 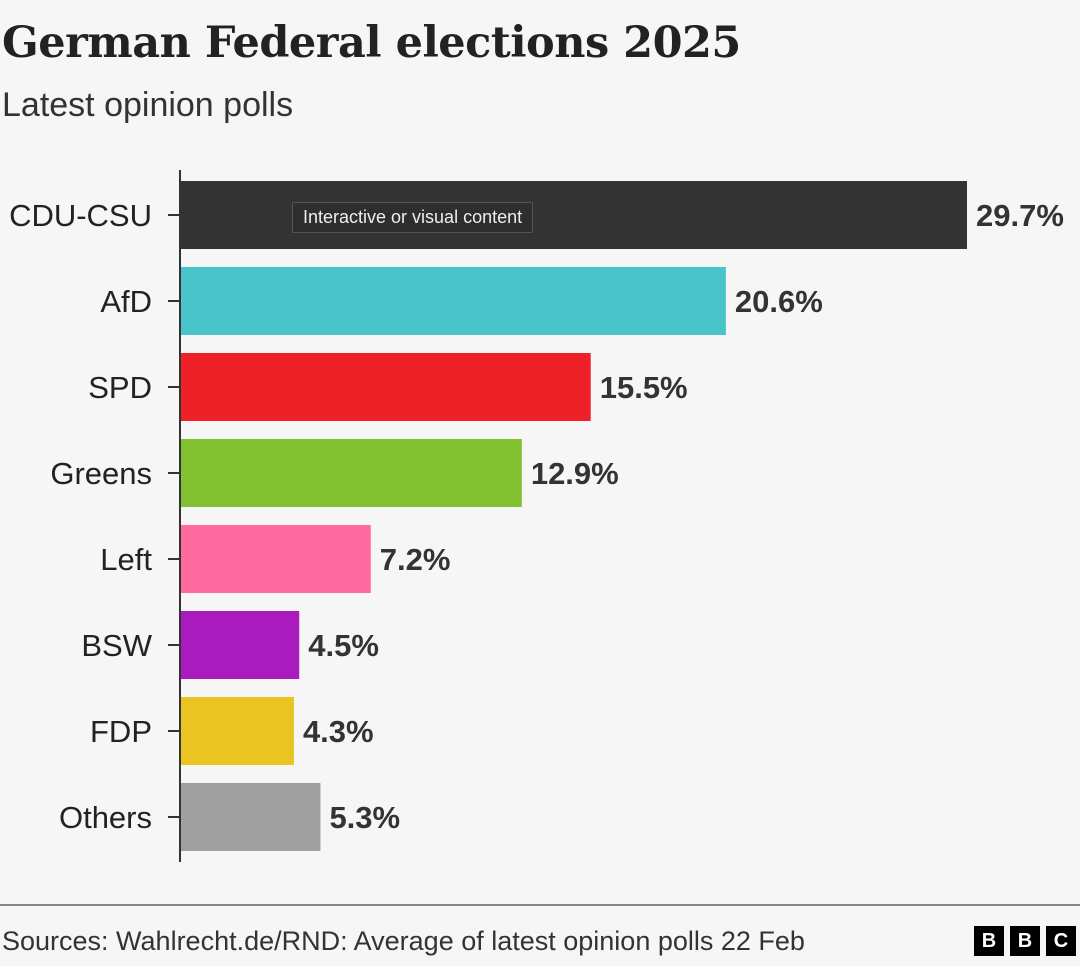 What do you see at coordinates (80, 215) in the screenshot?
I see `category-label: CDU-CSU` at bounding box center [80, 215].